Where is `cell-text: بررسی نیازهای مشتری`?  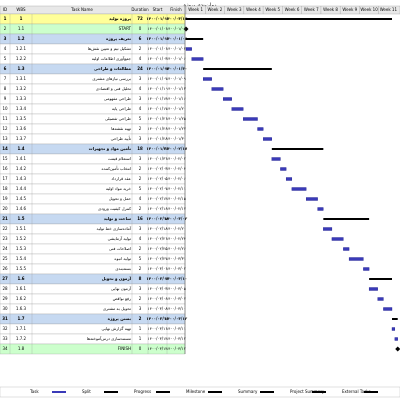 cell-text: بررسی نیازهای مشتری is located at coordinates (111, 78).